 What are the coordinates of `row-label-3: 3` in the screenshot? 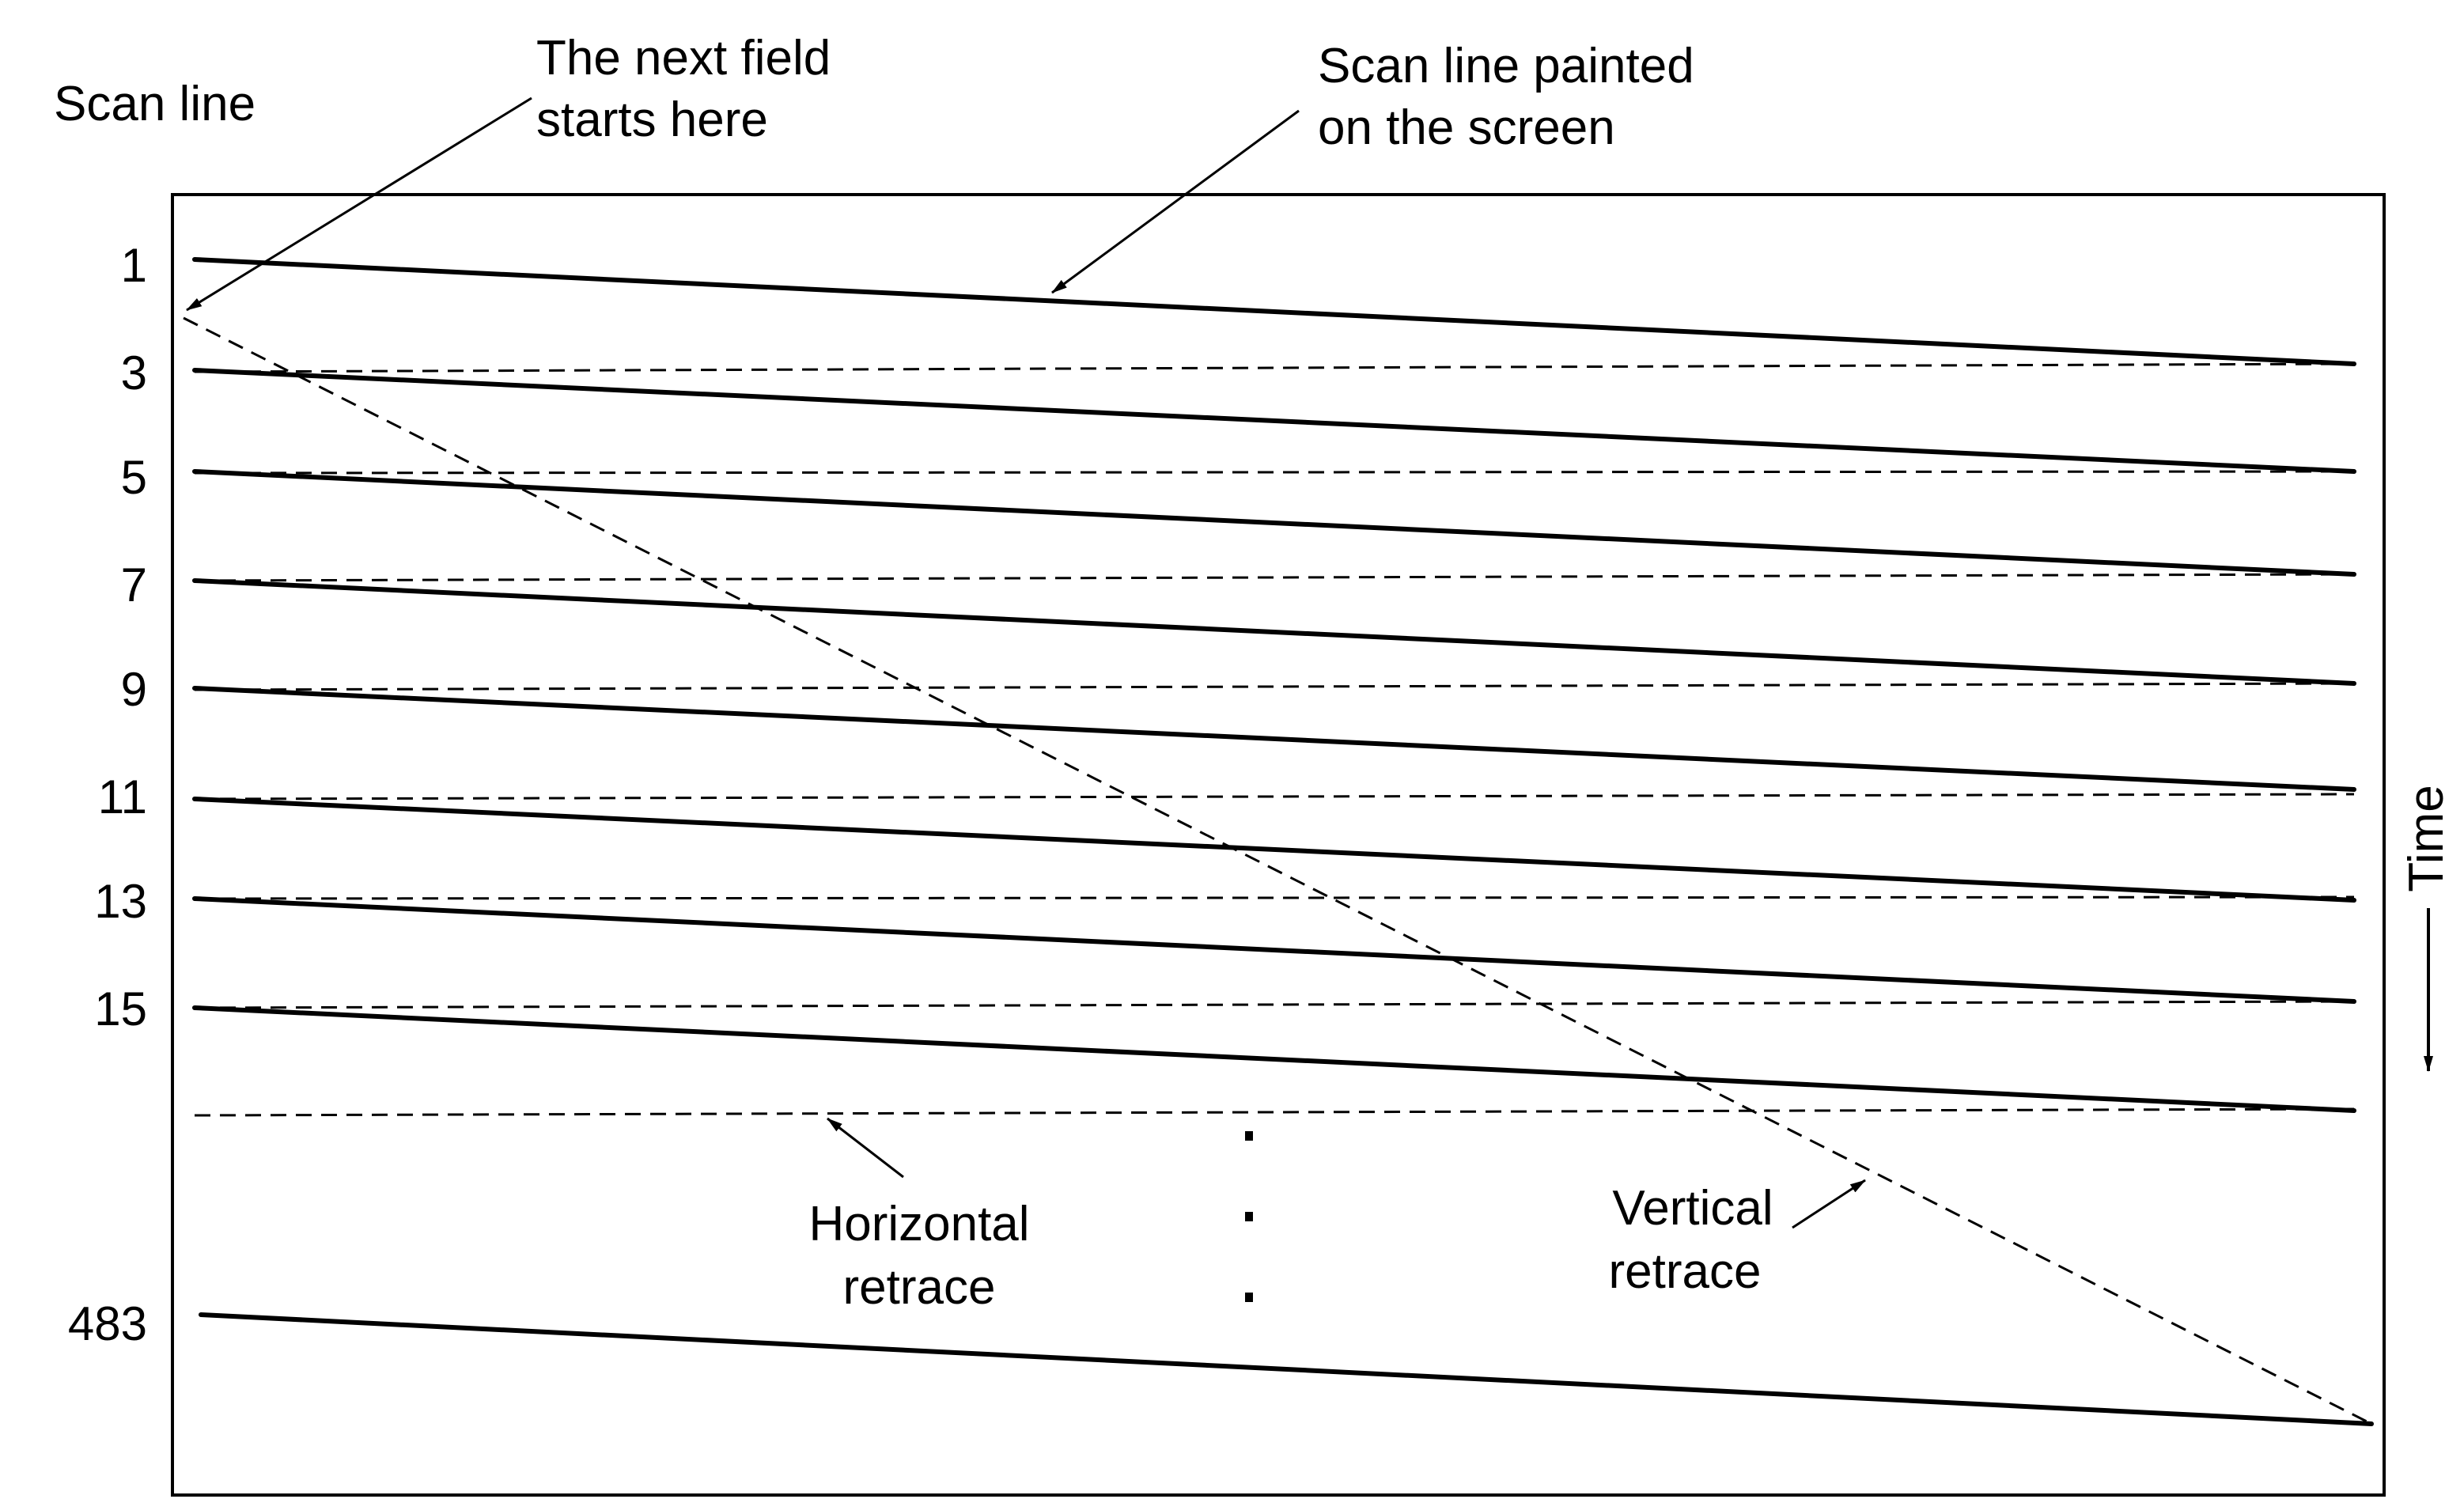 It's located at (134, 372).